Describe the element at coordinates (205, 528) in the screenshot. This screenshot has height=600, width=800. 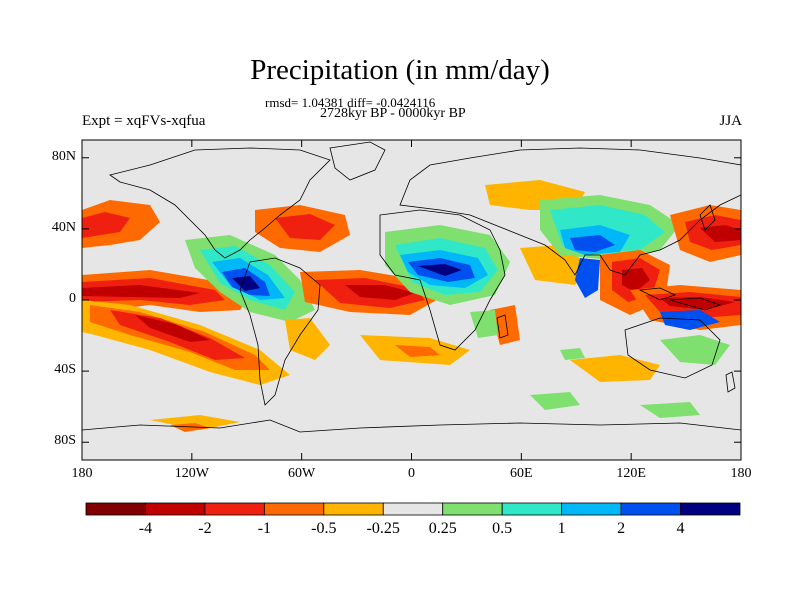
I see `colorbar-label: -2` at that location.